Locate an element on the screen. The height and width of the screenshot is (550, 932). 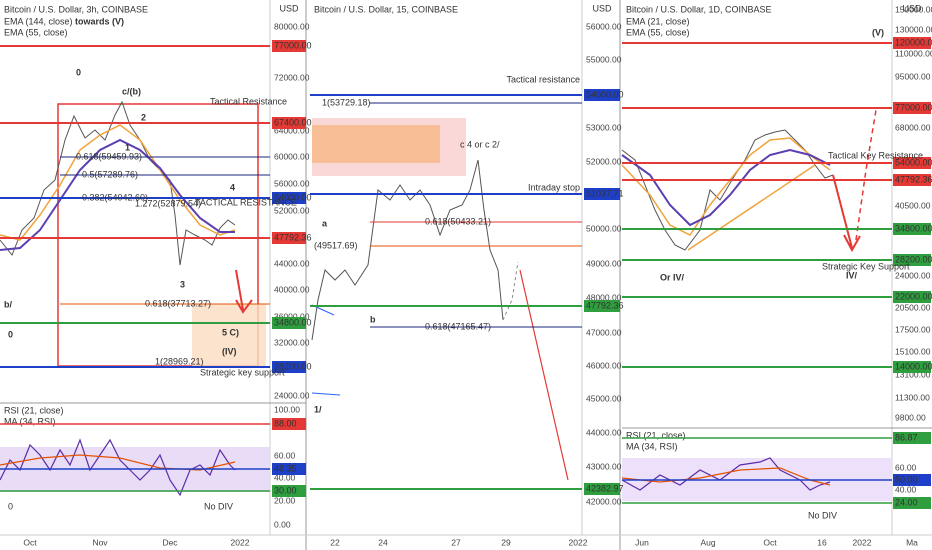
price-label: 49000.00 is located at coordinates (604, 263).